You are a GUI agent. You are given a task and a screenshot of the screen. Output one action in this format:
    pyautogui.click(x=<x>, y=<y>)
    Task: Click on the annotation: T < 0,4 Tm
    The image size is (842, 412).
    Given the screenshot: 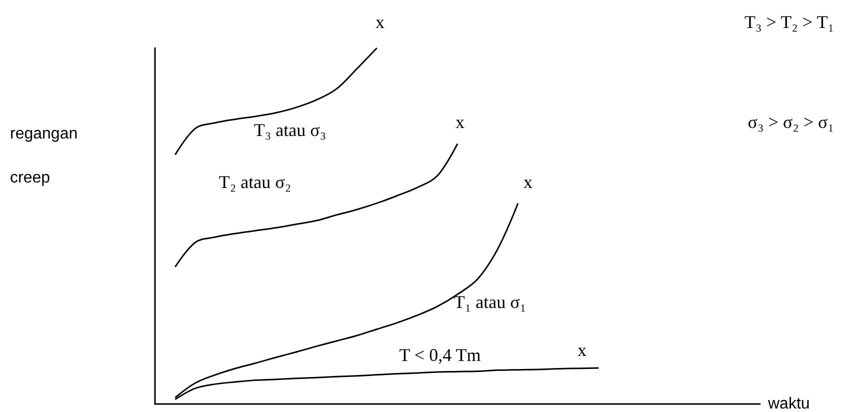 What is the action you would take?
    pyautogui.click(x=440, y=355)
    